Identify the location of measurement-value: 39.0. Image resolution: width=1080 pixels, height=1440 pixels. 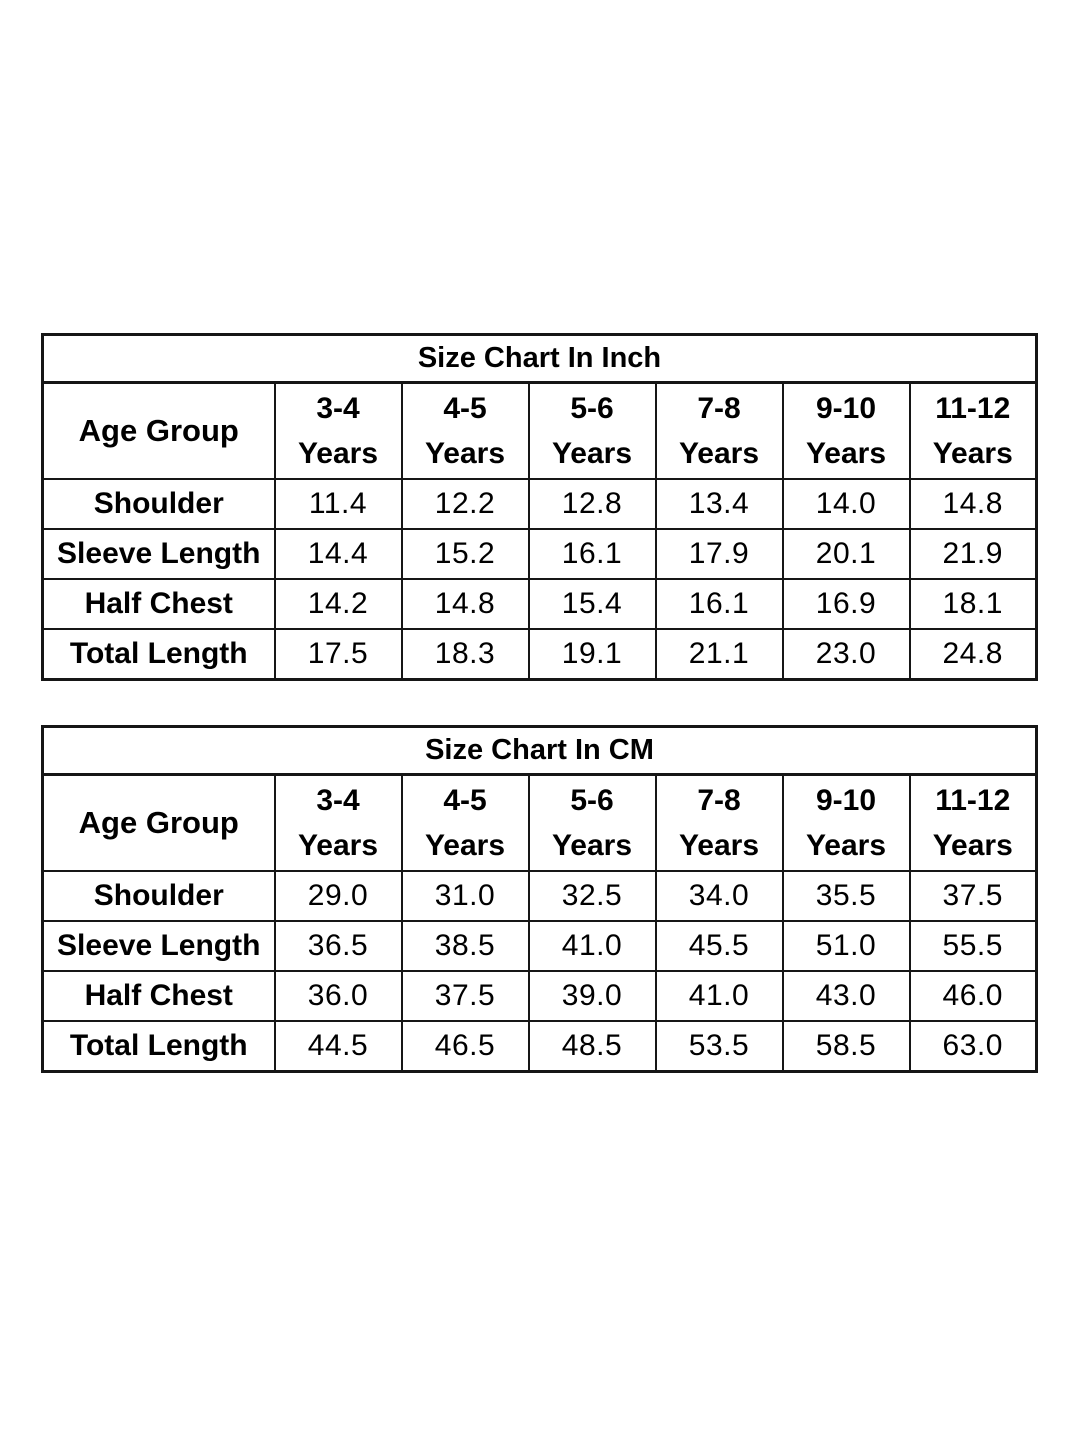
(592, 996).